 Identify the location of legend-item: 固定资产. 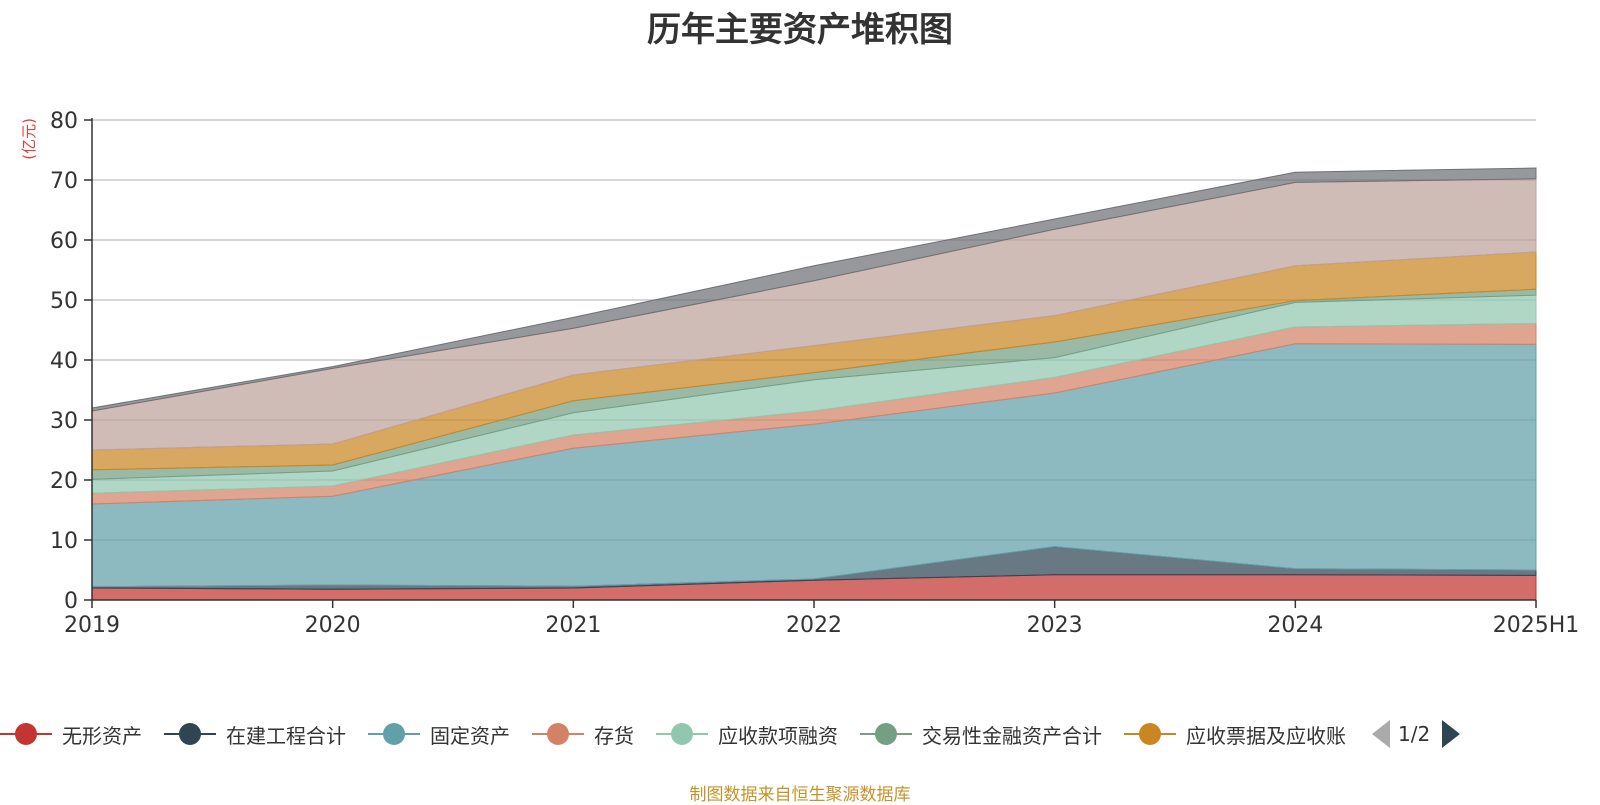
(439, 734).